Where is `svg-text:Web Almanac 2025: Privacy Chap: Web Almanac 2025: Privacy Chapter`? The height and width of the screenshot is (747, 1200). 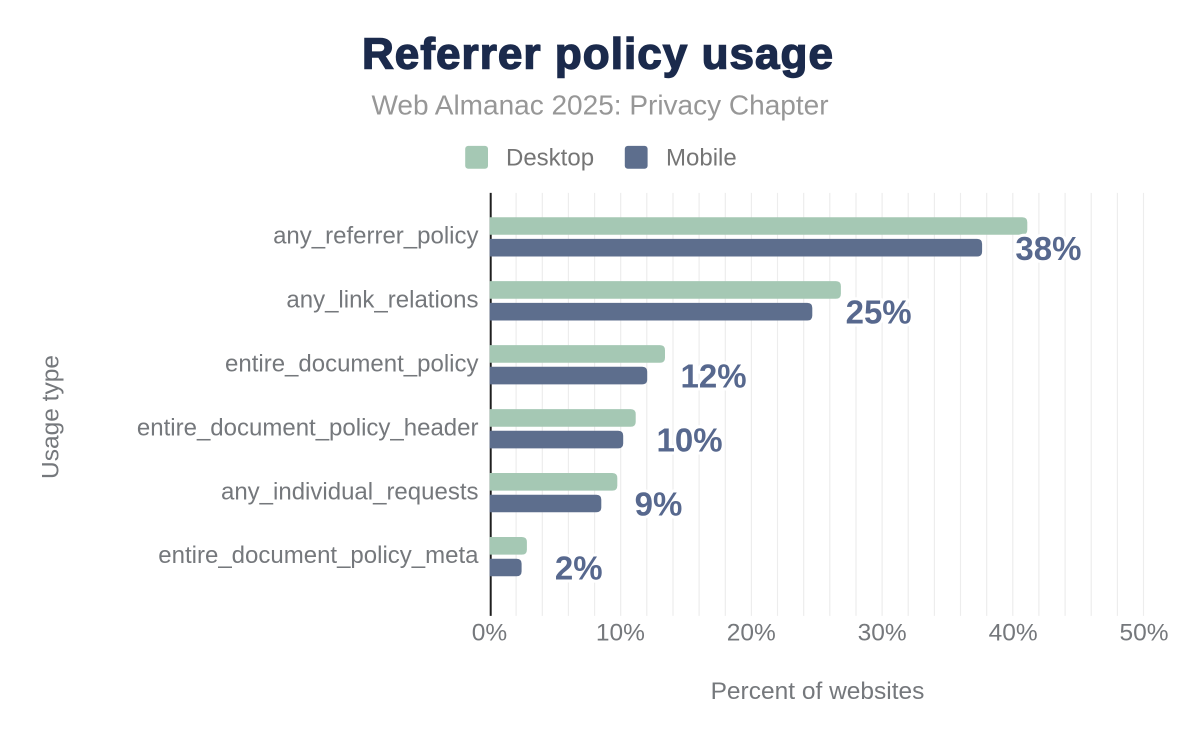
svg-text:Web Almanac 2025: Privacy Chap: Web Almanac 2025: Privacy Chapter is located at coordinates (599, 105).